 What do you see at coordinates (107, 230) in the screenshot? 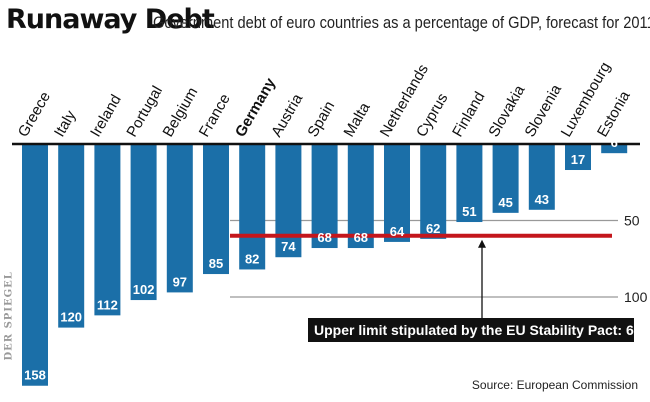
I see `bar-ireland` at bounding box center [107, 230].